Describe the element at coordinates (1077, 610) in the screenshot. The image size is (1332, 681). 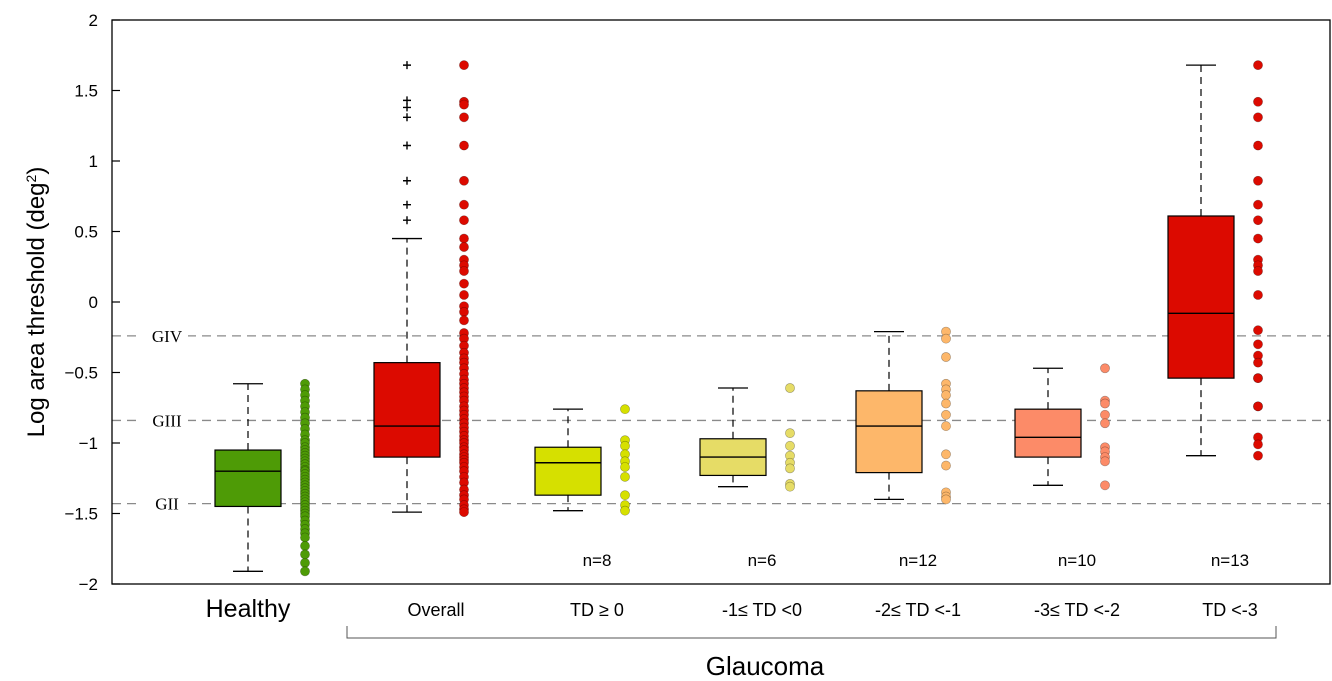
I see `category-label: -3≤ TD <-2` at that location.